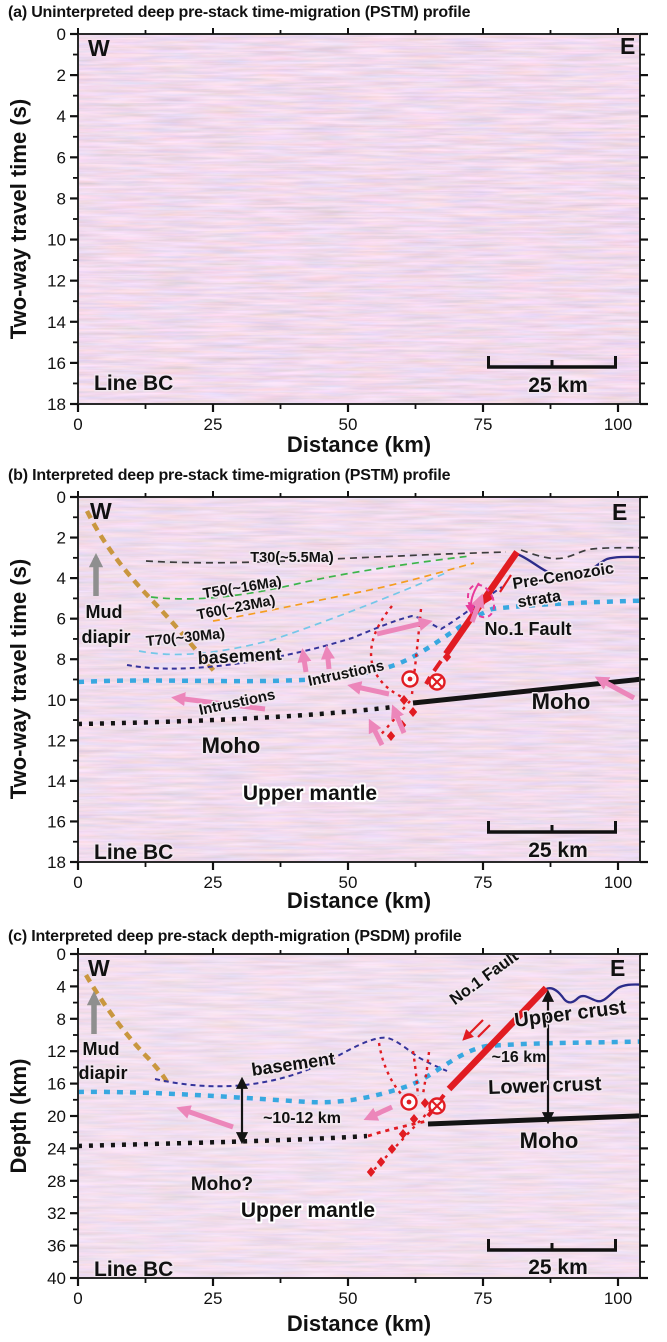 The width and height of the screenshot is (667, 1342). What do you see at coordinates (56, 322) in the screenshot?
I see `y-tick-label: 14` at bounding box center [56, 322].